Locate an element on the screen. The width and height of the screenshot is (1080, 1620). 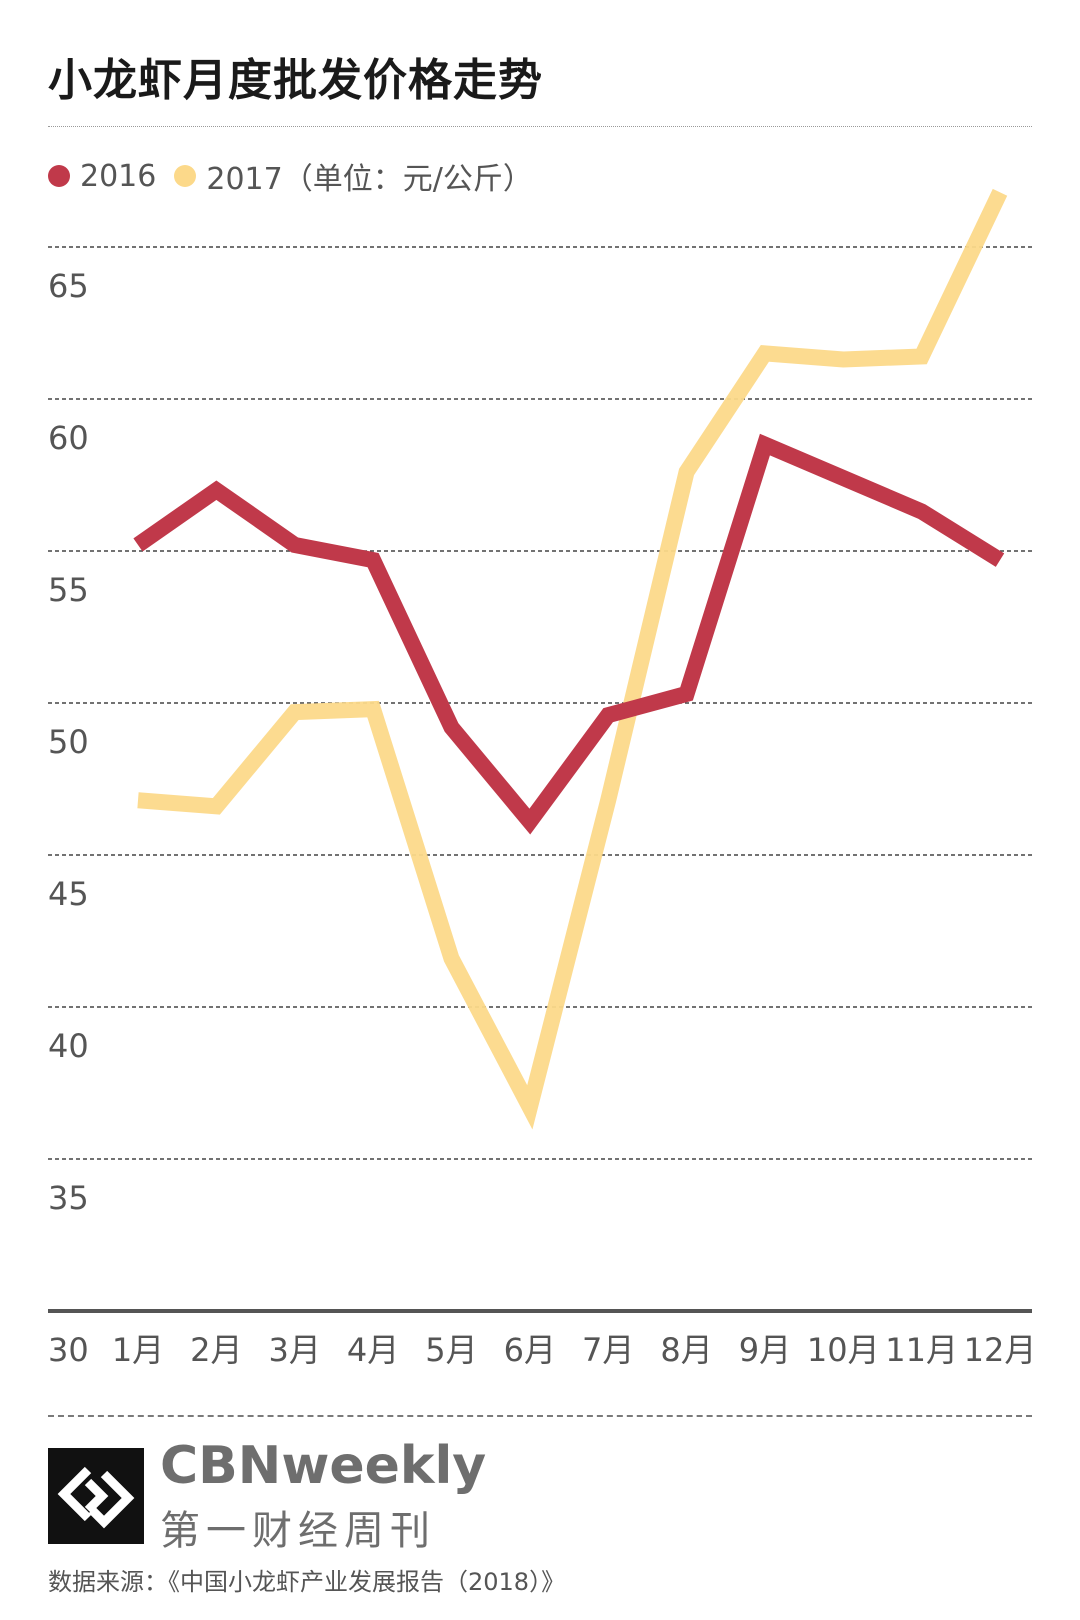
x-tick-label-6: 6月 is located at coordinates (530, 1350).